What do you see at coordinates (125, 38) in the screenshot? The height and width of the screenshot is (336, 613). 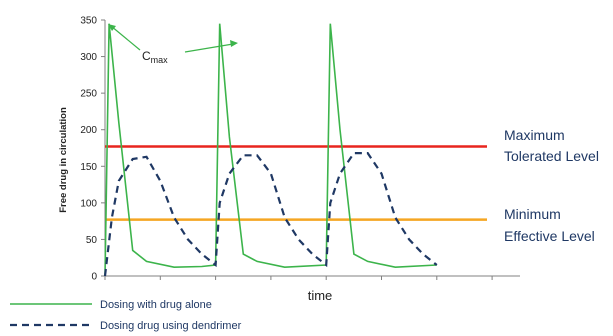 I see `cmax-arrow-left` at bounding box center [125, 38].